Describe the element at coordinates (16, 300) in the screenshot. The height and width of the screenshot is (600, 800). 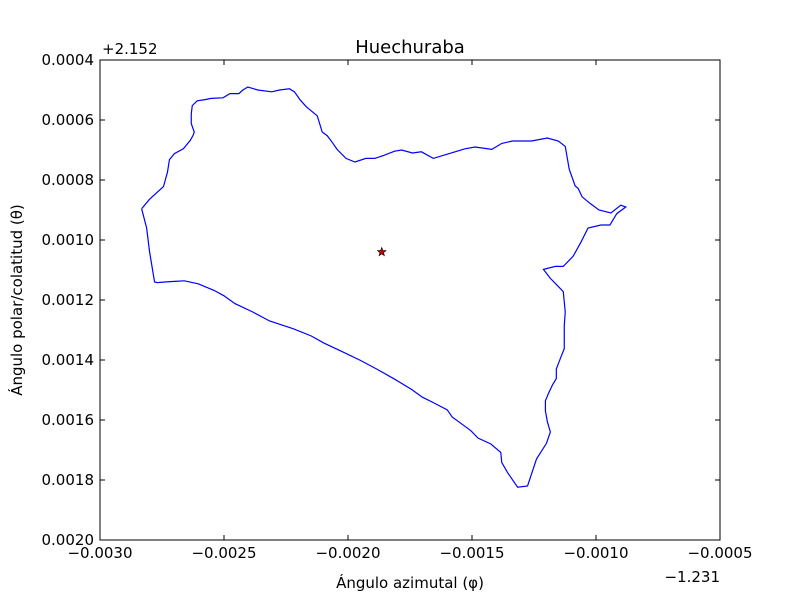
I see `y-axis-label: Ángulo polar/colatitud (θ)` at that location.